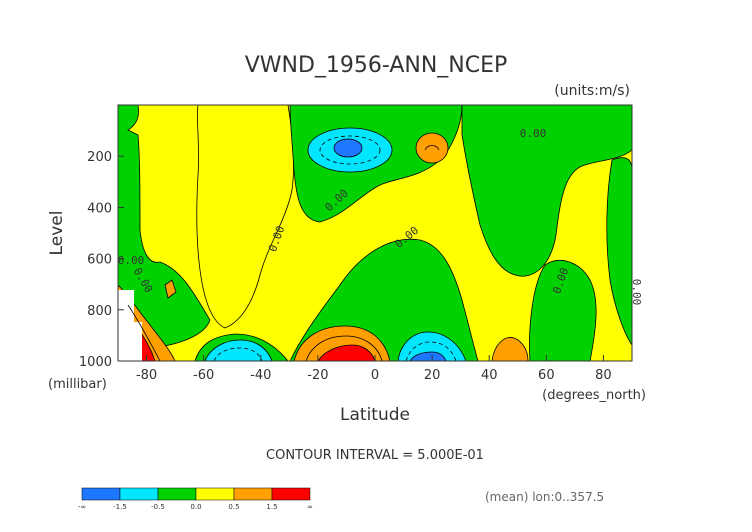 This screenshot has height=532, width=752. Describe the element at coordinates (245, 217) in the screenshot. I see `region-green-tropical` at that location.